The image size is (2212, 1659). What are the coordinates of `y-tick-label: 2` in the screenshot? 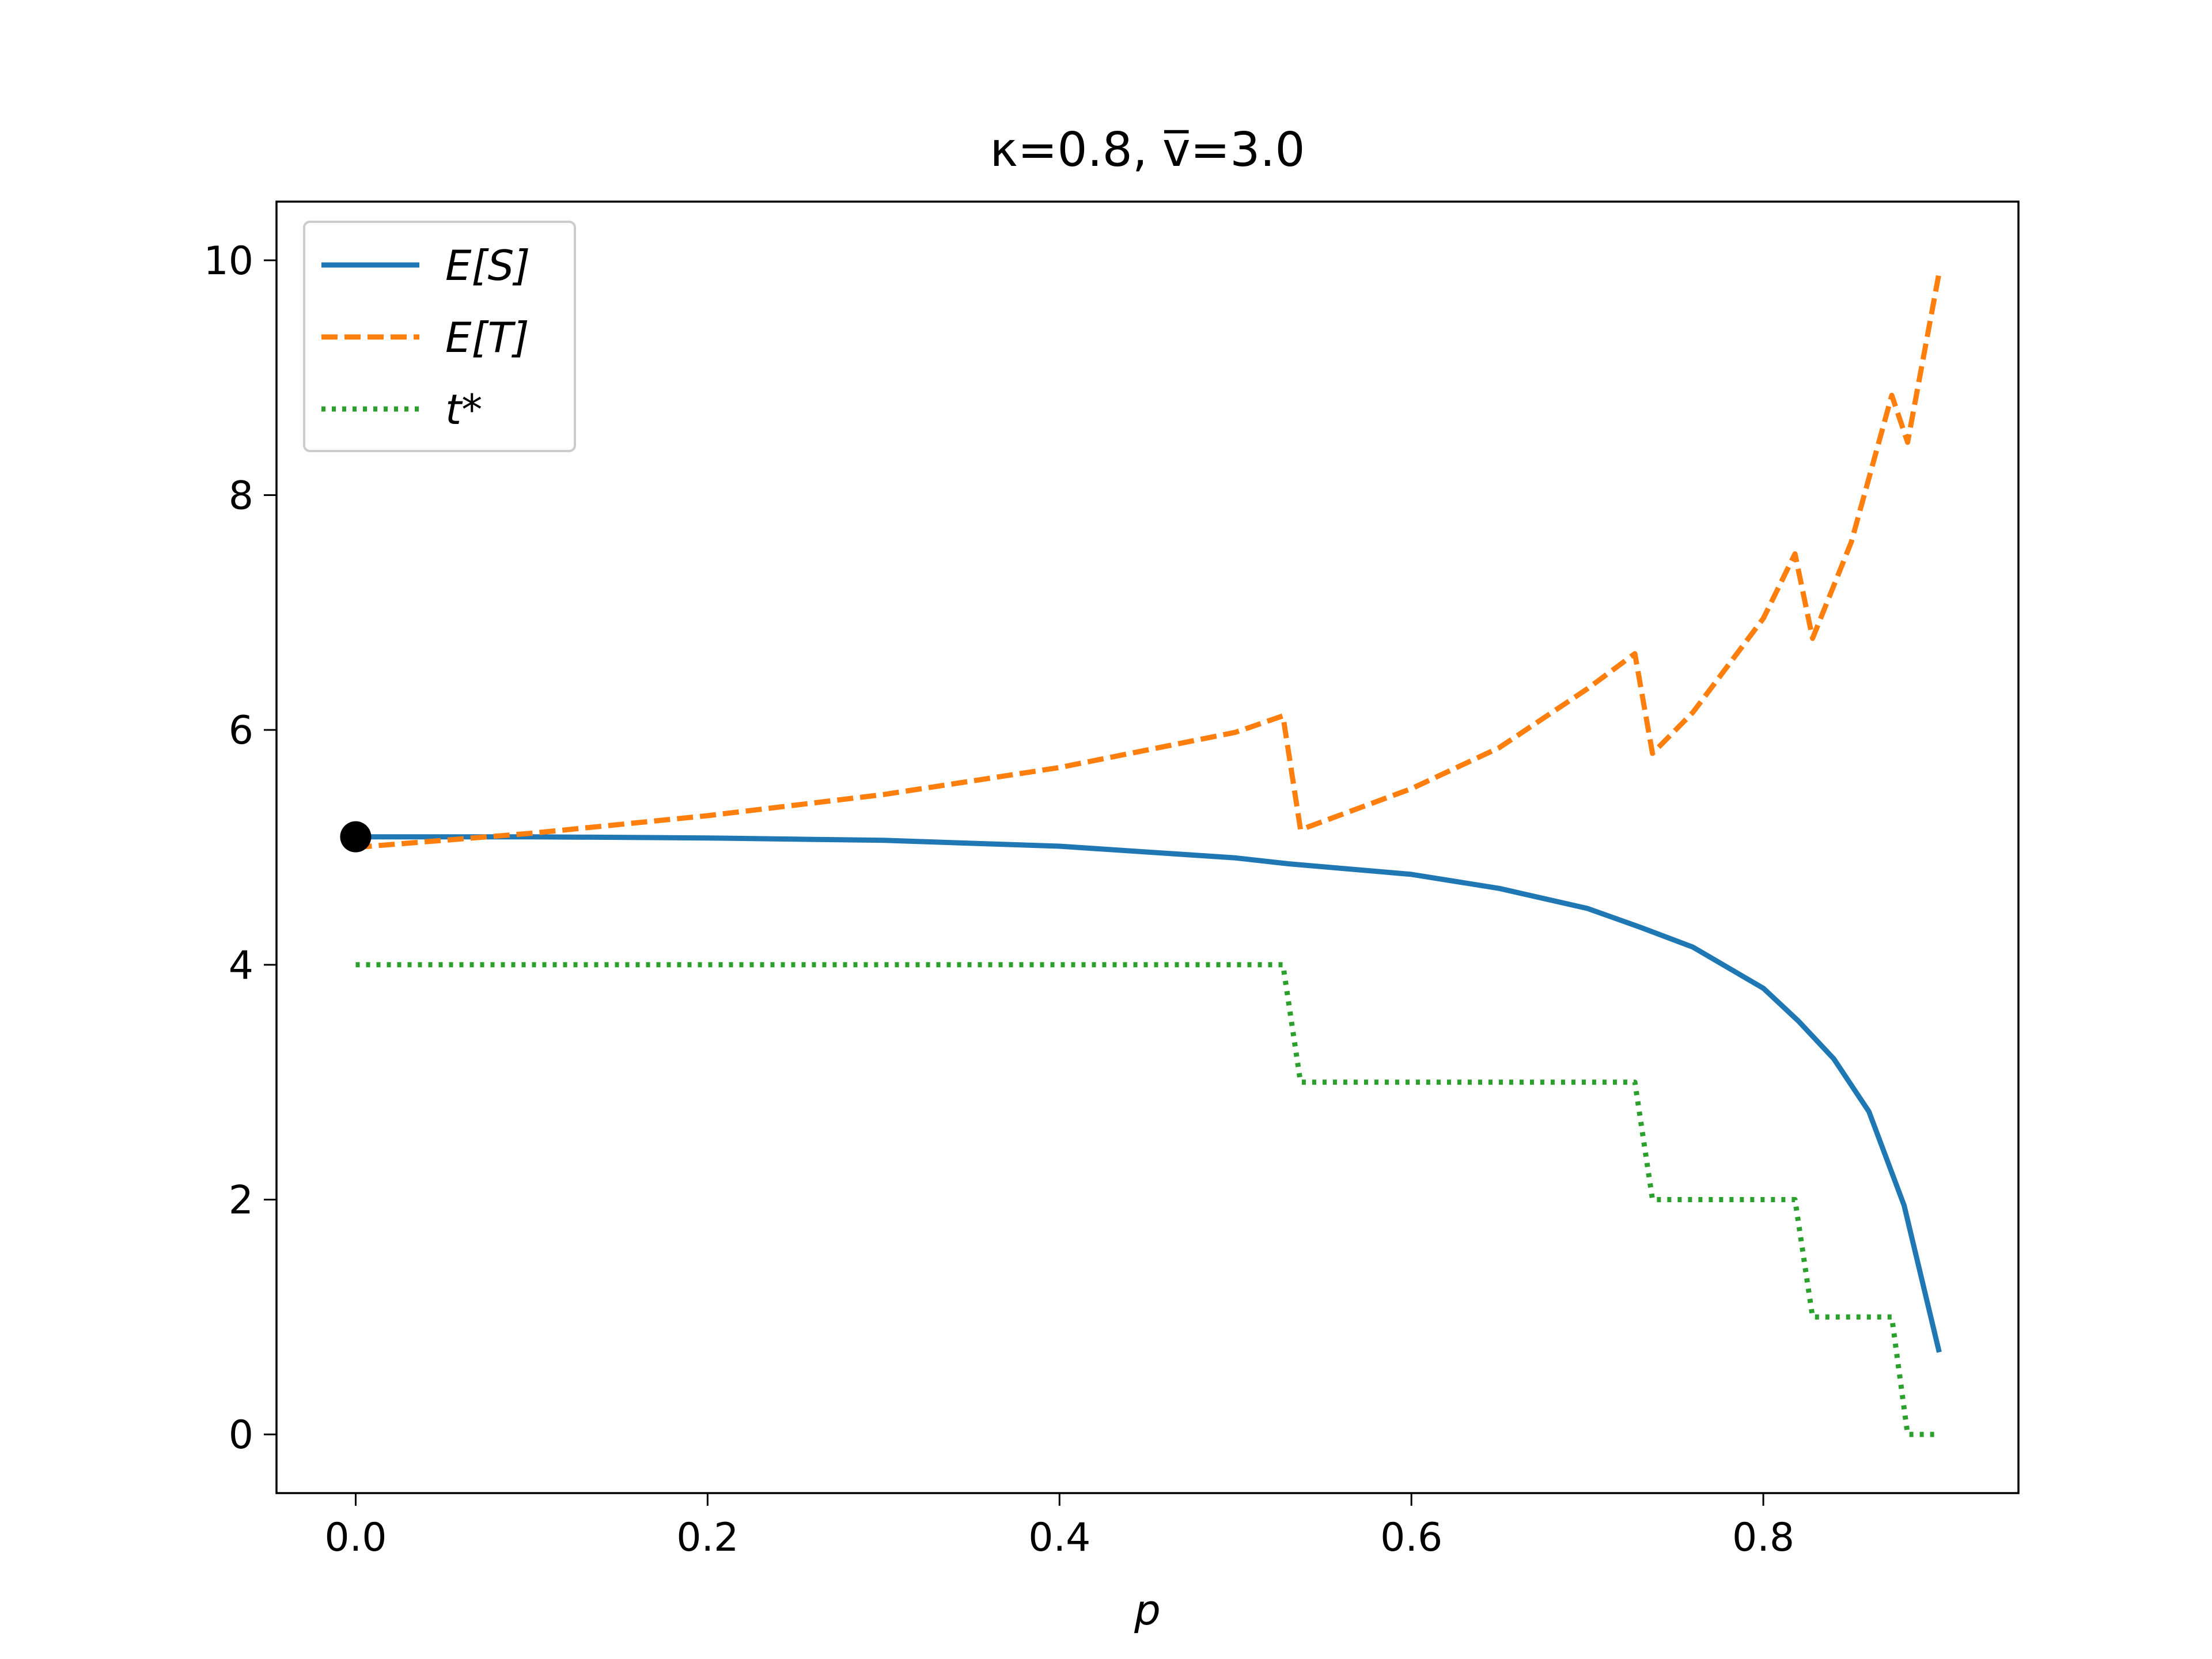 It's located at (241, 1200).